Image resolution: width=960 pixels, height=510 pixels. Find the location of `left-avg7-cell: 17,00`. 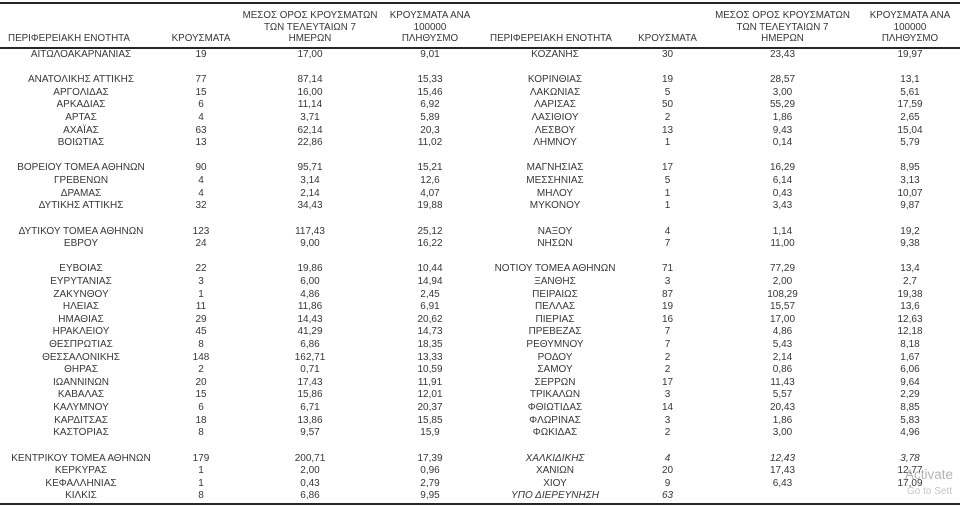

left-avg7-cell: 17,00 is located at coordinates (310, 54).